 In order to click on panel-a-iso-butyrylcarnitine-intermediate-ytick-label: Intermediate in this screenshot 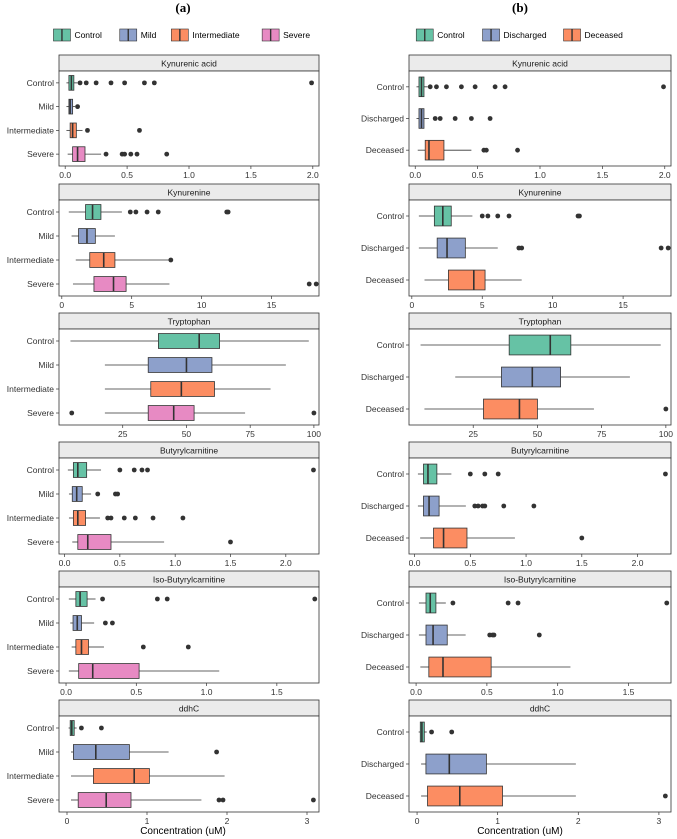, I will do `click(31, 647)`.